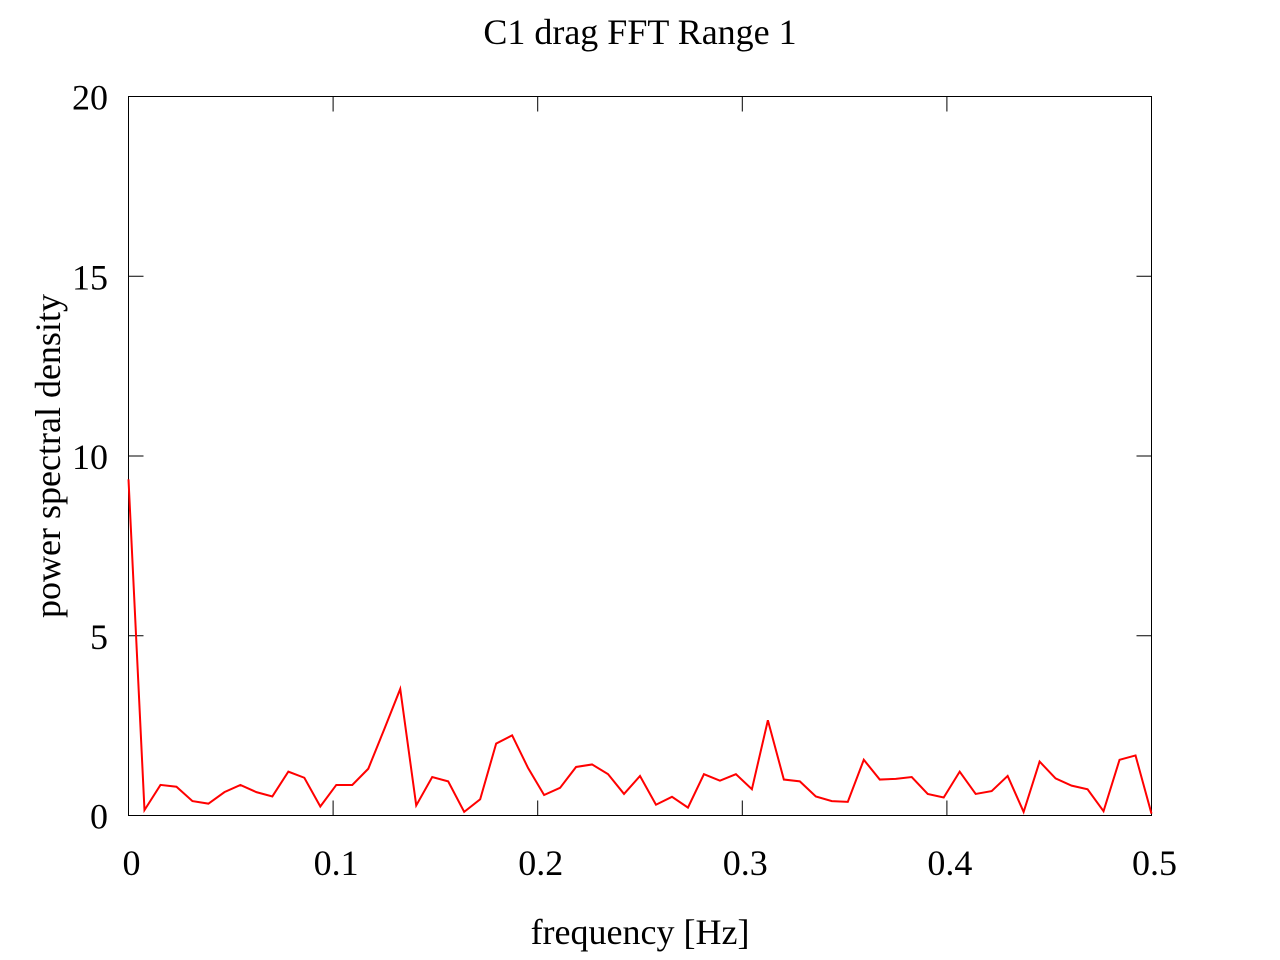  What do you see at coordinates (540, 863) in the screenshot?
I see `x-tick-label: 0.2` at bounding box center [540, 863].